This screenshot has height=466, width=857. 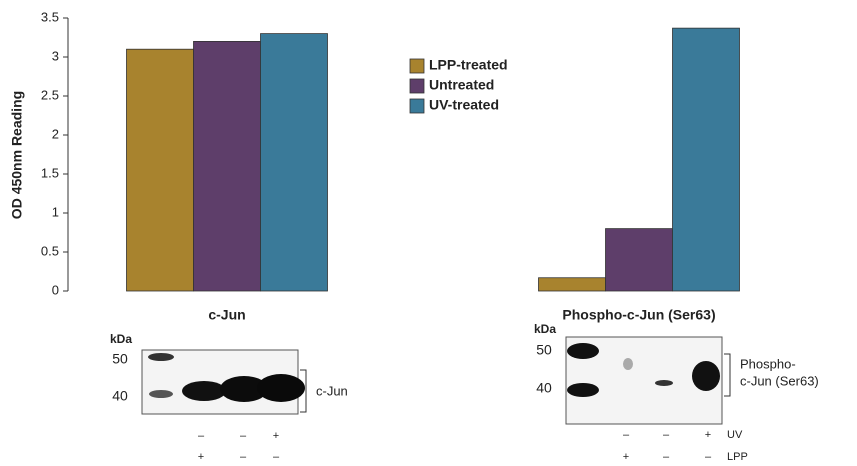 What do you see at coordinates (638, 315) in the screenshot?
I see `x-tick-label: Phospho-c-Jun (Ser63)` at bounding box center [638, 315].